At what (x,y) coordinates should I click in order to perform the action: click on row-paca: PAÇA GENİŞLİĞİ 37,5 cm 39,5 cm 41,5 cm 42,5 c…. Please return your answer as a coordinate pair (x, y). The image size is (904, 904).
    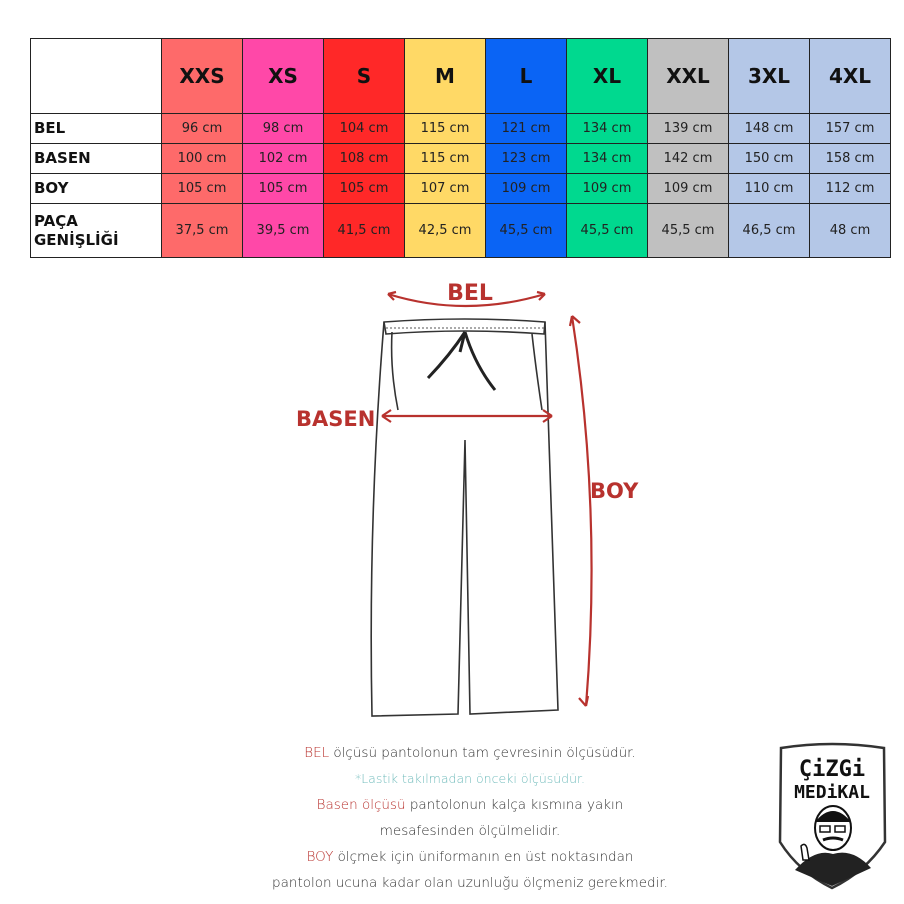
    Looking at the image, I should click on (460, 230).